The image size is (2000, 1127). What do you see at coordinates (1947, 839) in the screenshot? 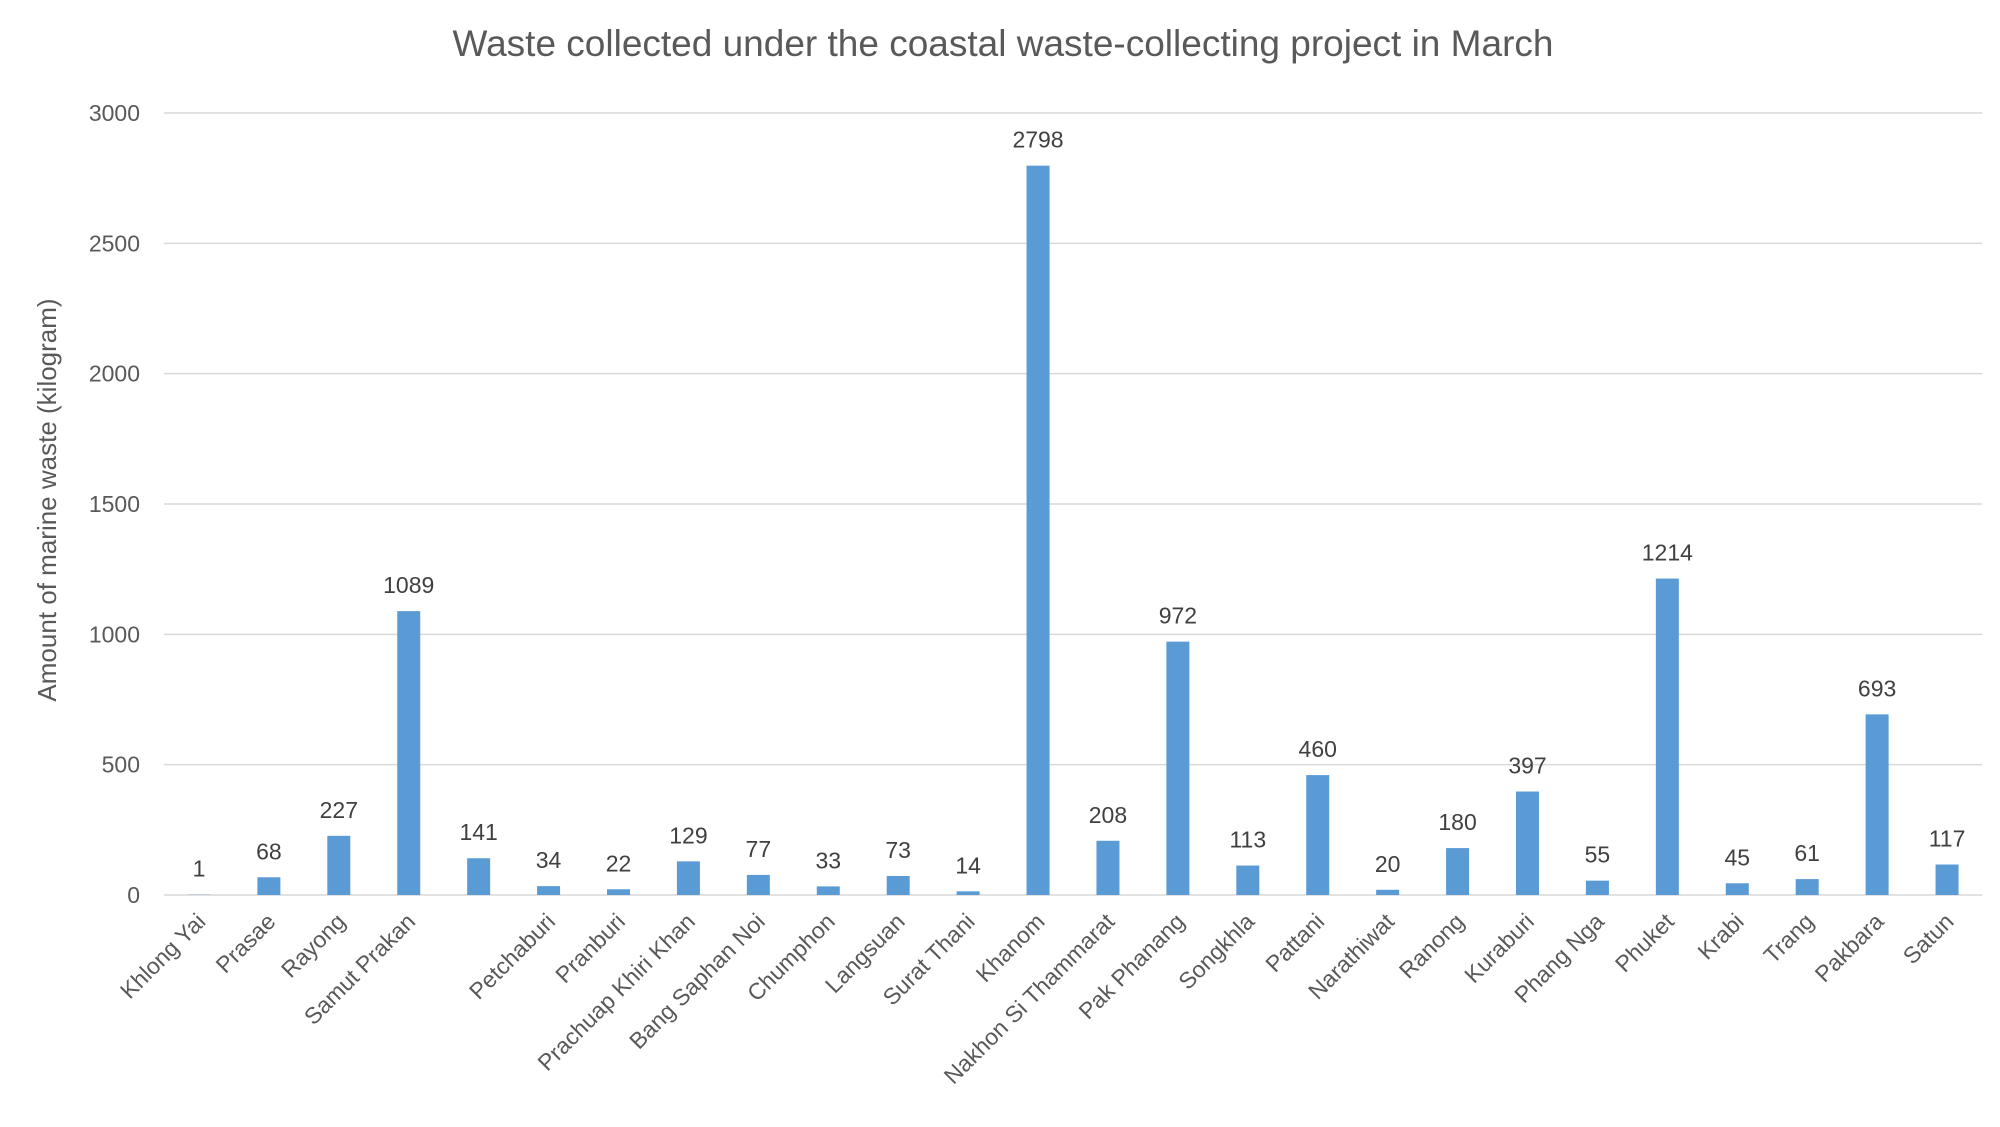
I see `data-label: 117` at bounding box center [1947, 839].